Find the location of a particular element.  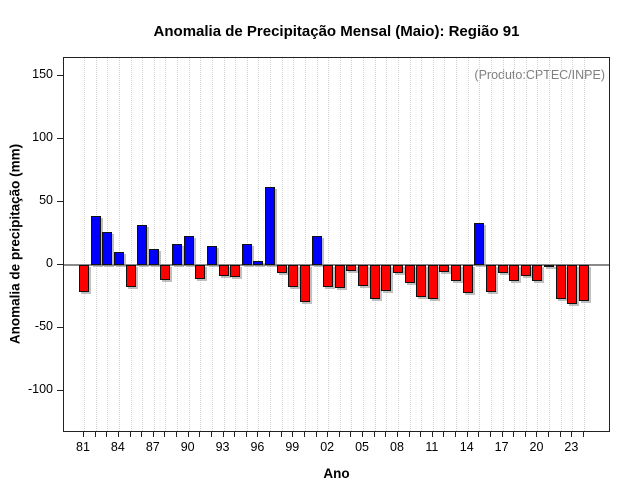

gridline-2011 is located at coordinates (433, 244).